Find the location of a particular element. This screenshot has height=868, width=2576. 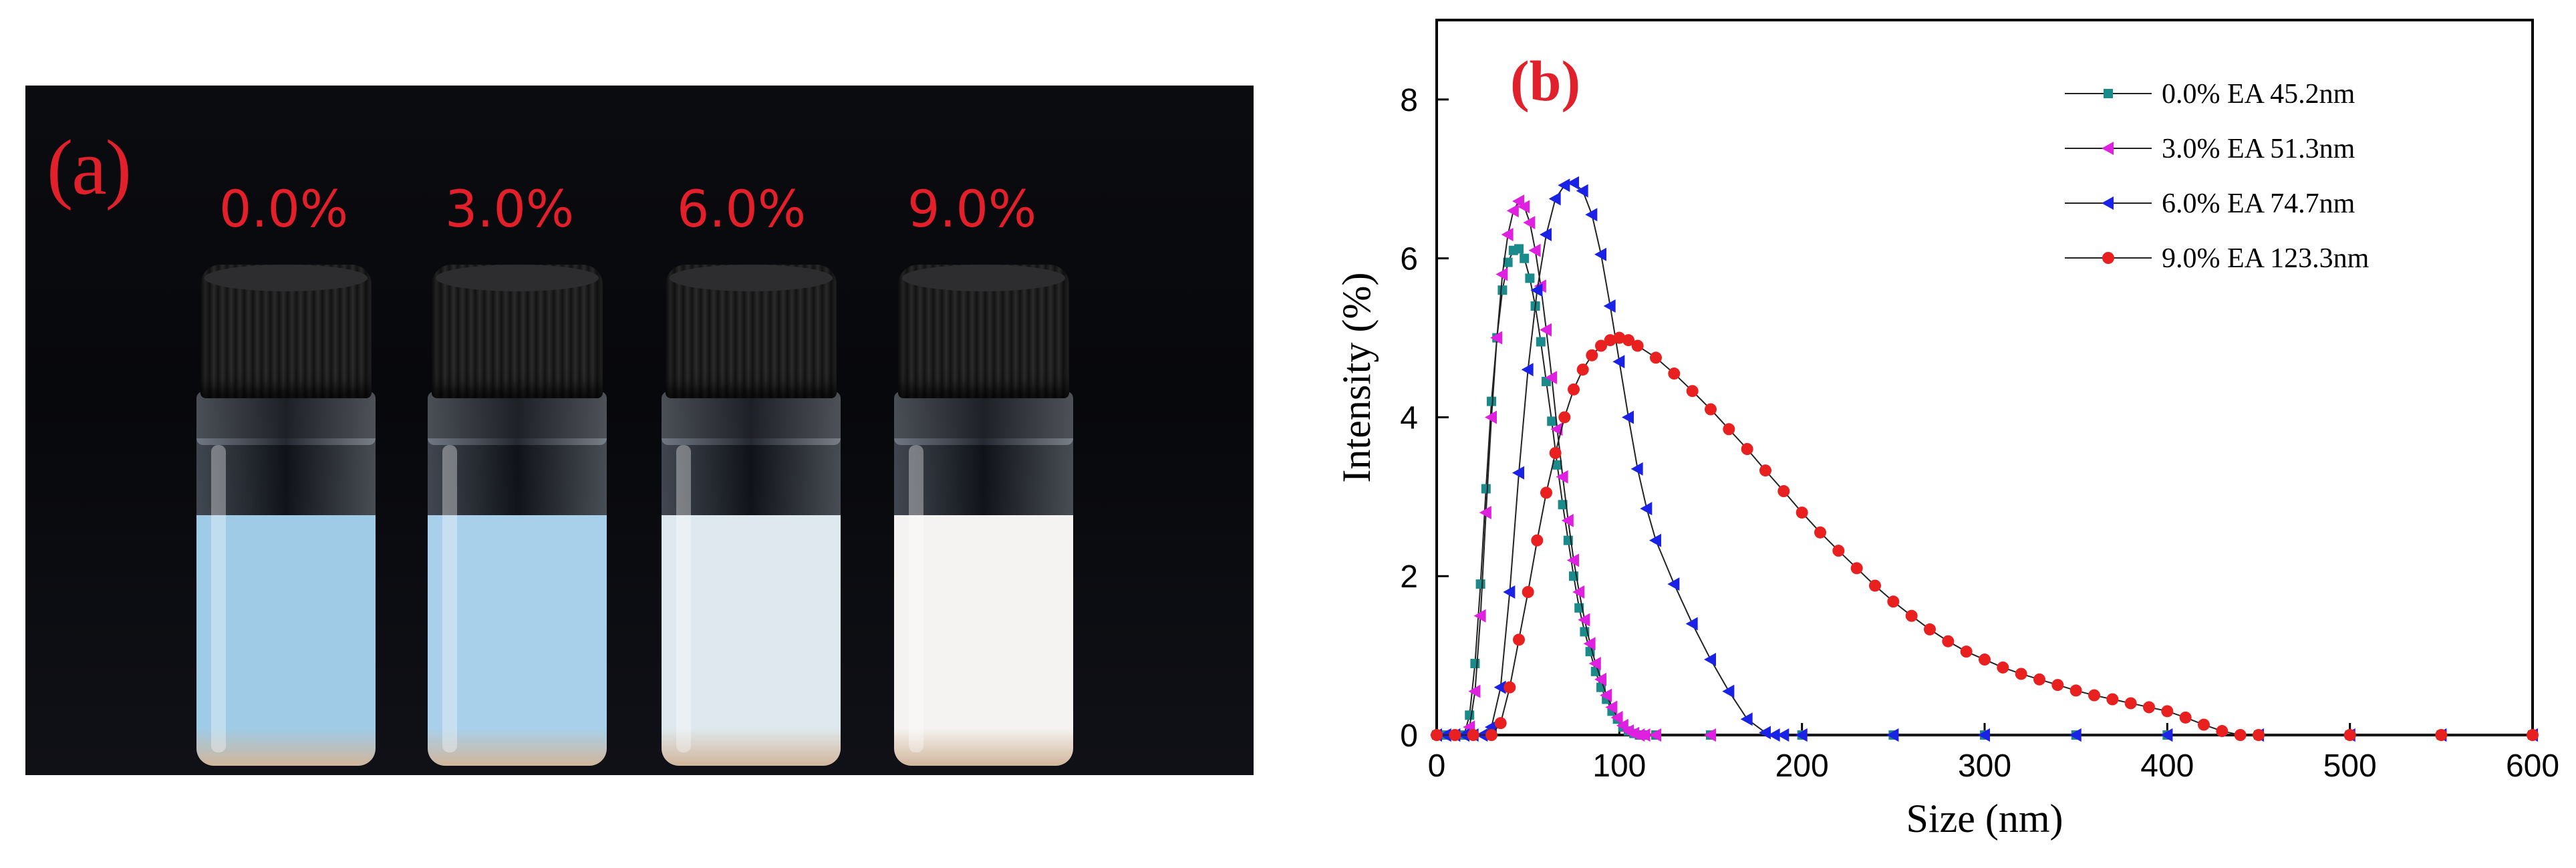

sample-label-0: 0.0% is located at coordinates (284, 209).